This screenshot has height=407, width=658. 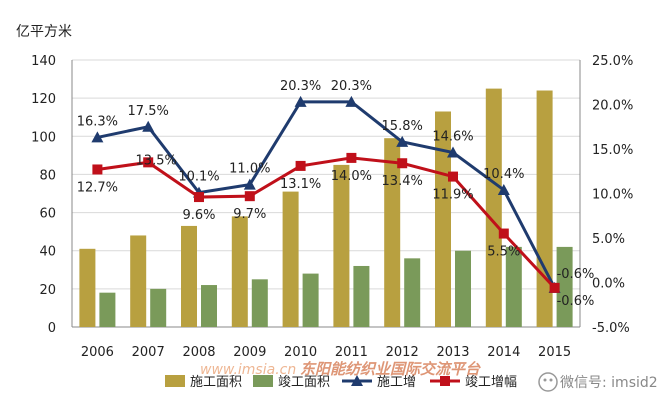 What do you see at coordinates (612, 61) in the screenshot?
I see `y2-tick-label: 25.0%` at bounding box center [612, 61].